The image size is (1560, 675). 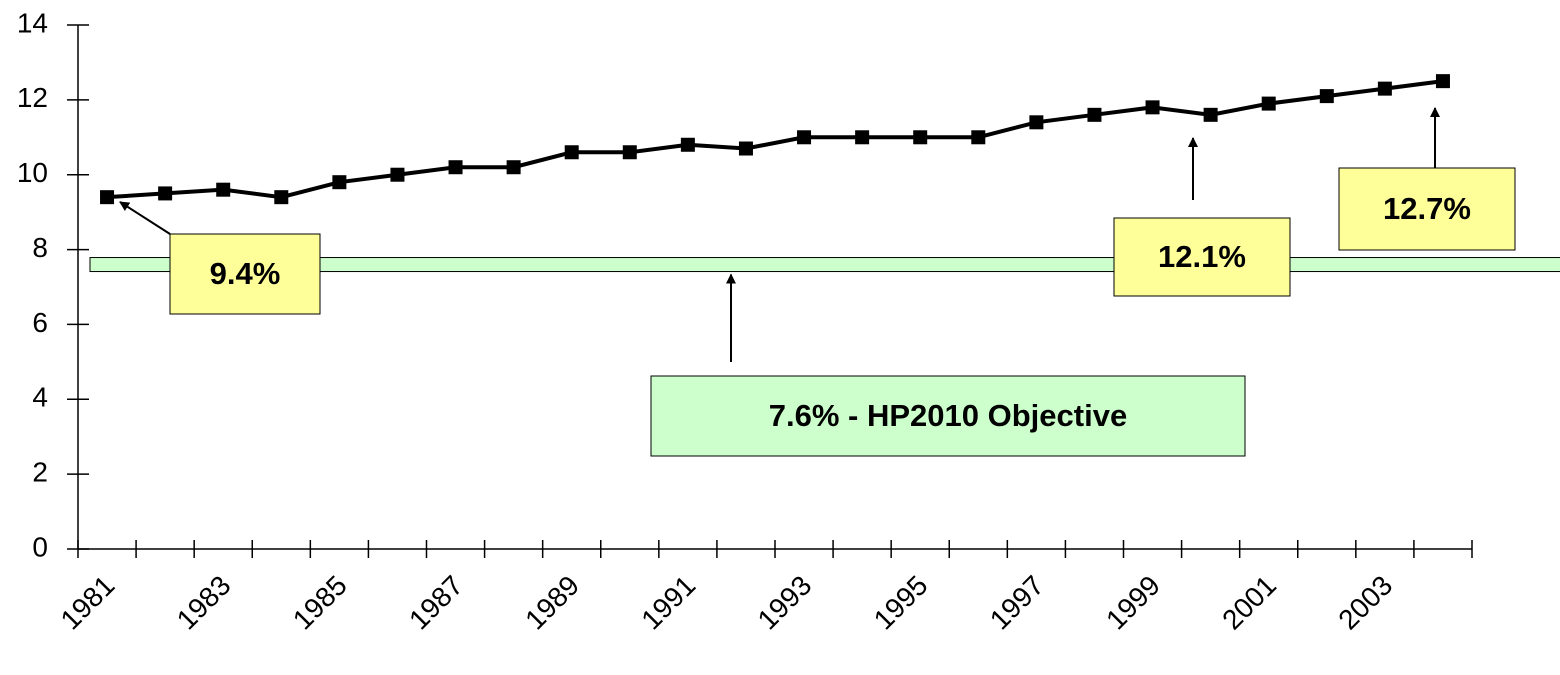 What do you see at coordinates (901, 603) in the screenshot?
I see `x-tick-label: 1995` at bounding box center [901, 603].